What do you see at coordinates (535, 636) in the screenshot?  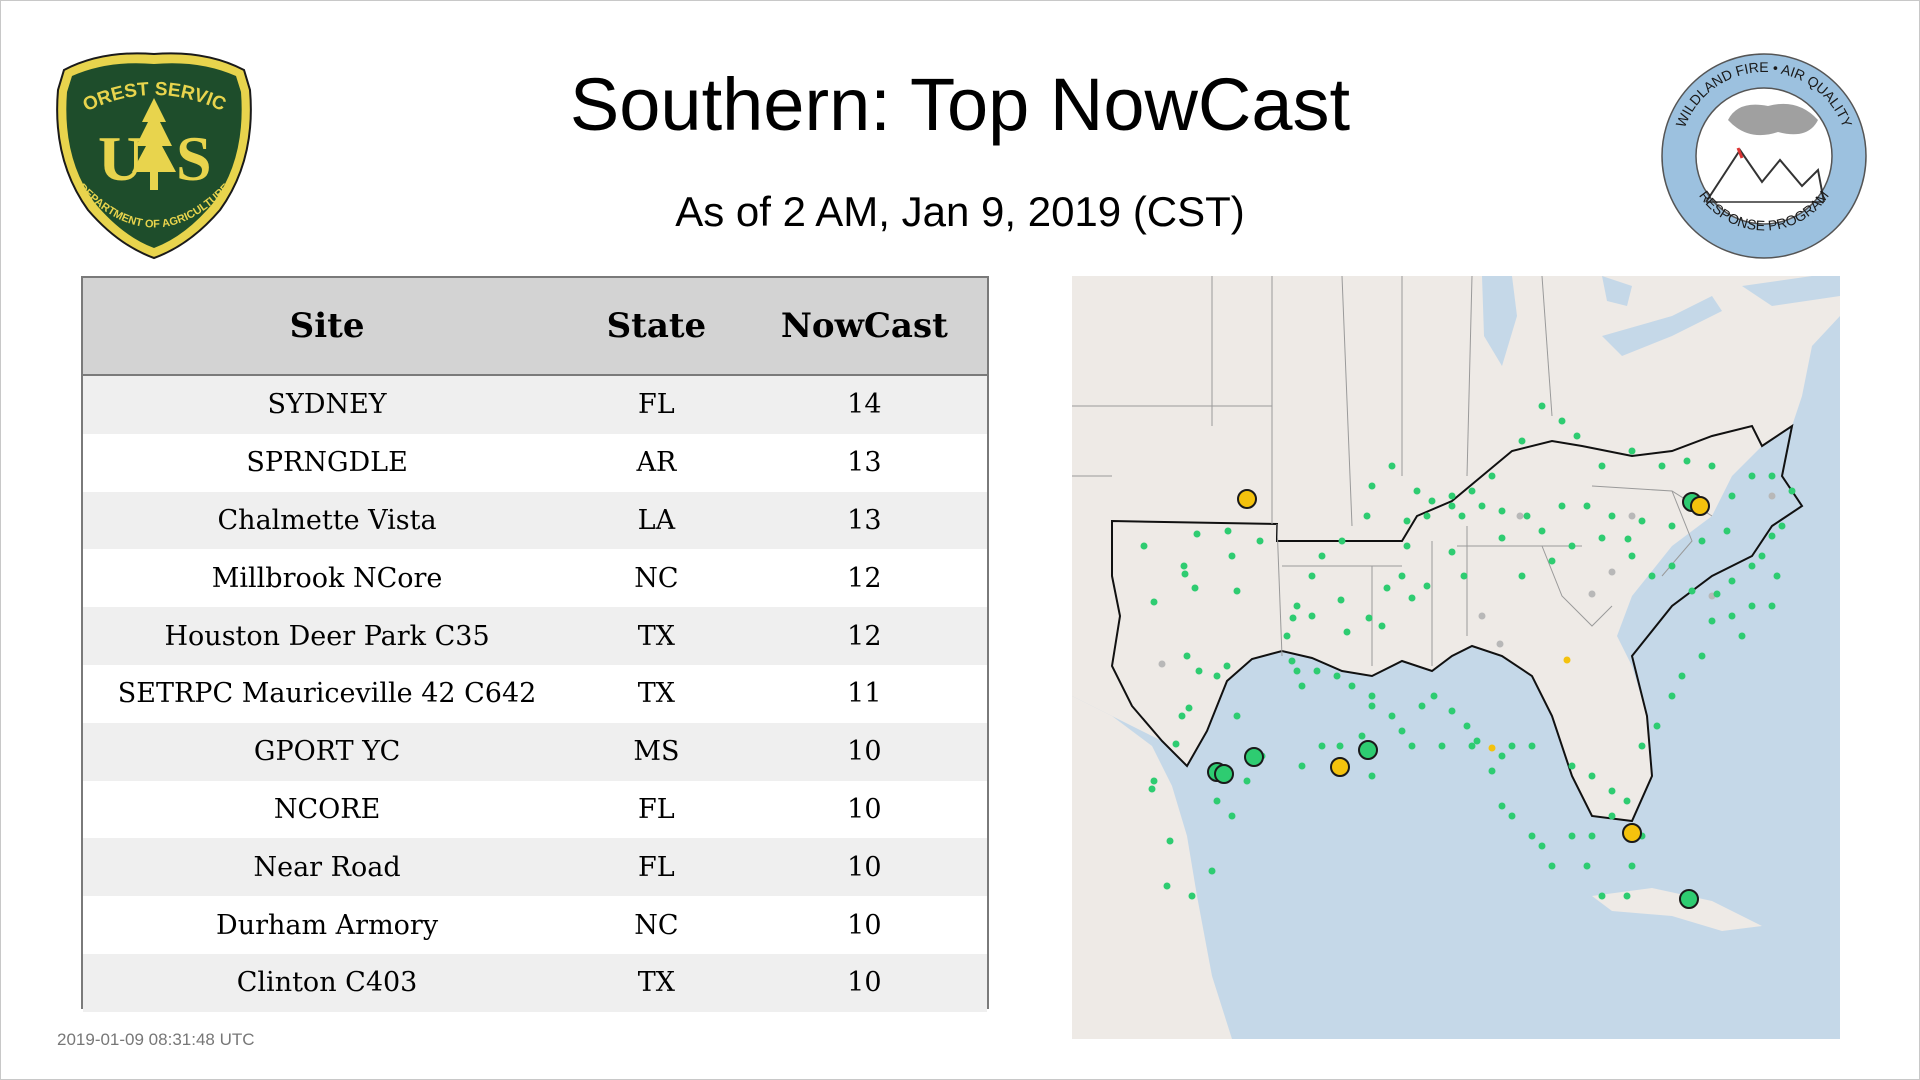 I see `table-row: Houston Deer Park C35 TX 12` at bounding box center [535, 636].